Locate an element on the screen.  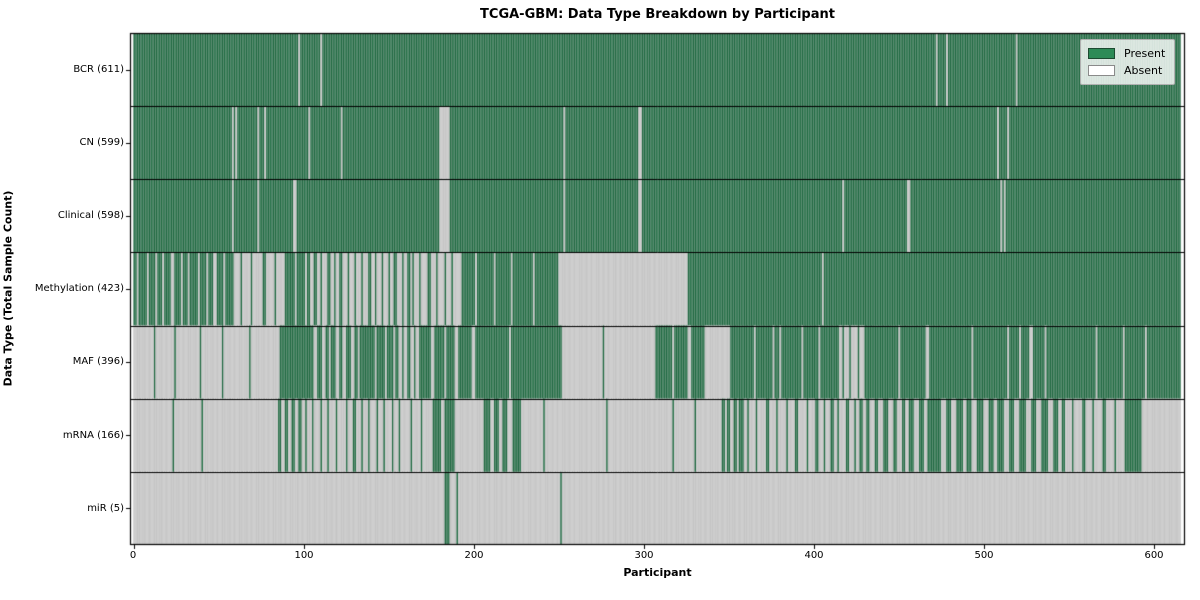
y-tick-label-maf: MAF (396) is located at coordinates (98, 361).